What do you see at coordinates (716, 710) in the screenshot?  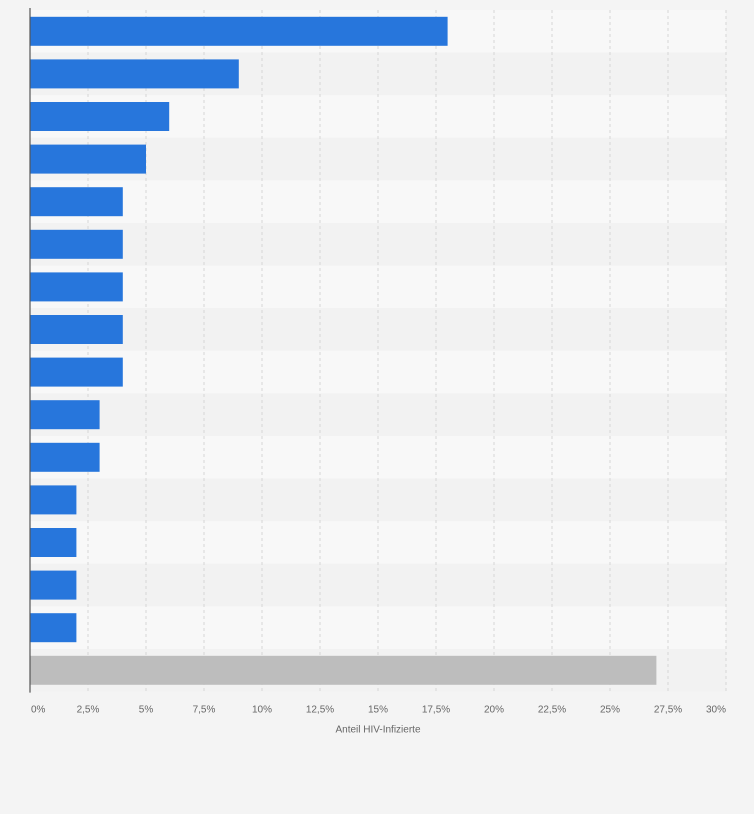 I see `x-tick-label: 30%` at bounding box center [716, 710].